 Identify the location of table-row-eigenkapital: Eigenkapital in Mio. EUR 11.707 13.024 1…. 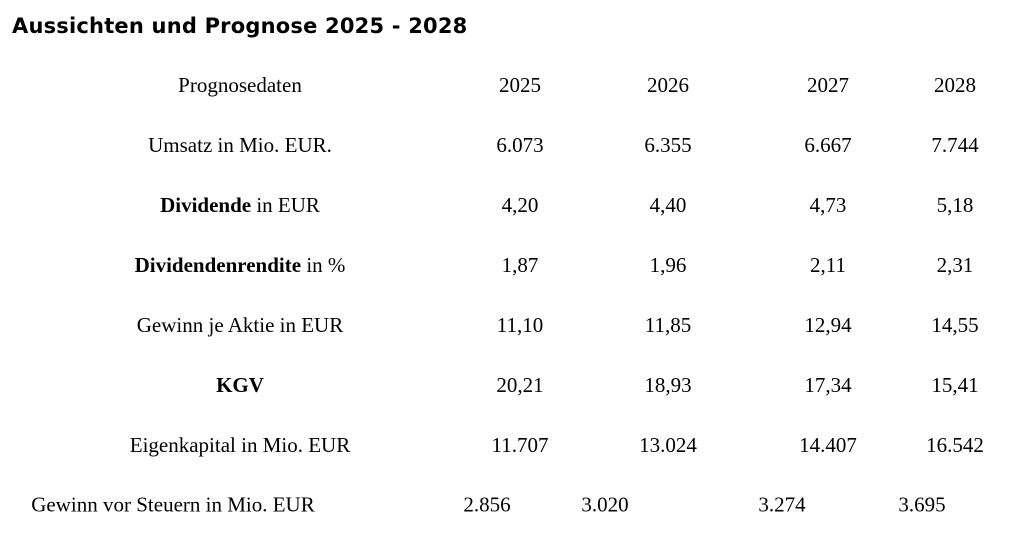
(515, 445).